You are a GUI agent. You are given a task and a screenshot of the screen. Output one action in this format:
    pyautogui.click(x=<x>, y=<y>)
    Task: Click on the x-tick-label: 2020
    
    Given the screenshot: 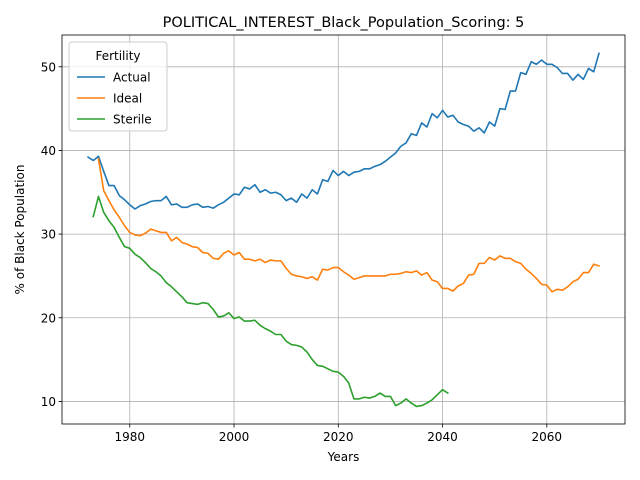 What is the action you would take?
    pyautogui.click(x=338, y=437)
    